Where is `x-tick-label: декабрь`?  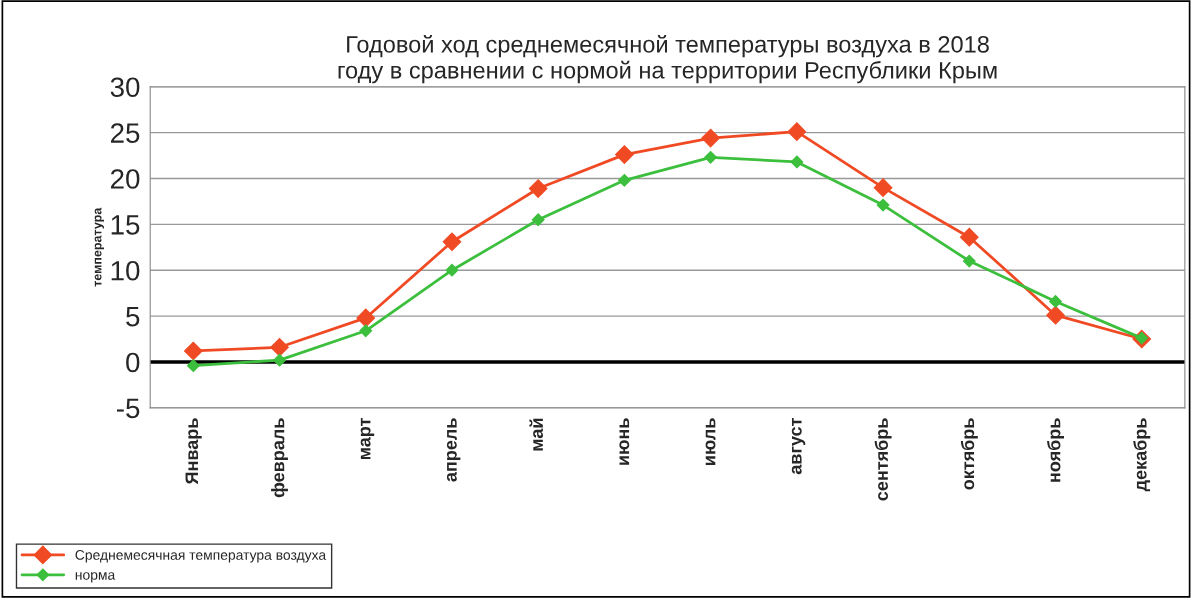 x-tick-label: декабрь is located at coordinates (1142, 455).